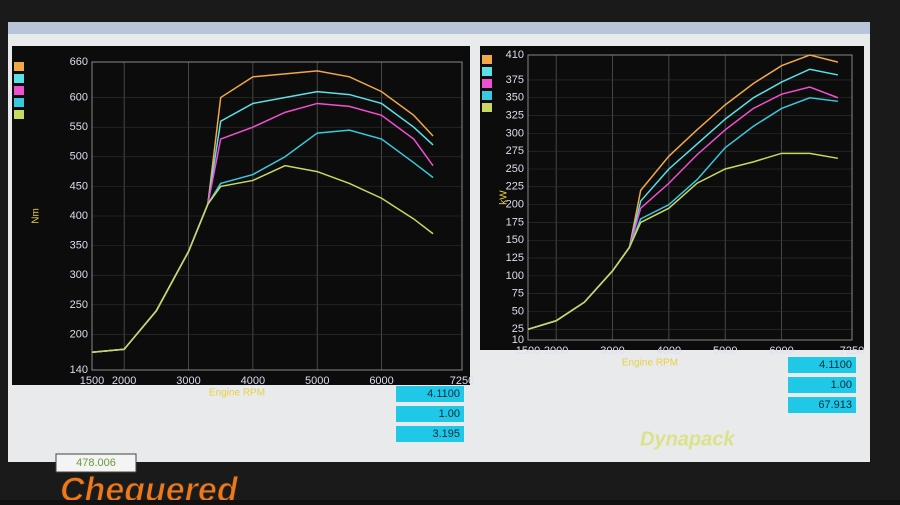 Image resolution: width=900 pixels, height=505 pixels. I want to click on y-tick-label: 140, so click(79, 370).